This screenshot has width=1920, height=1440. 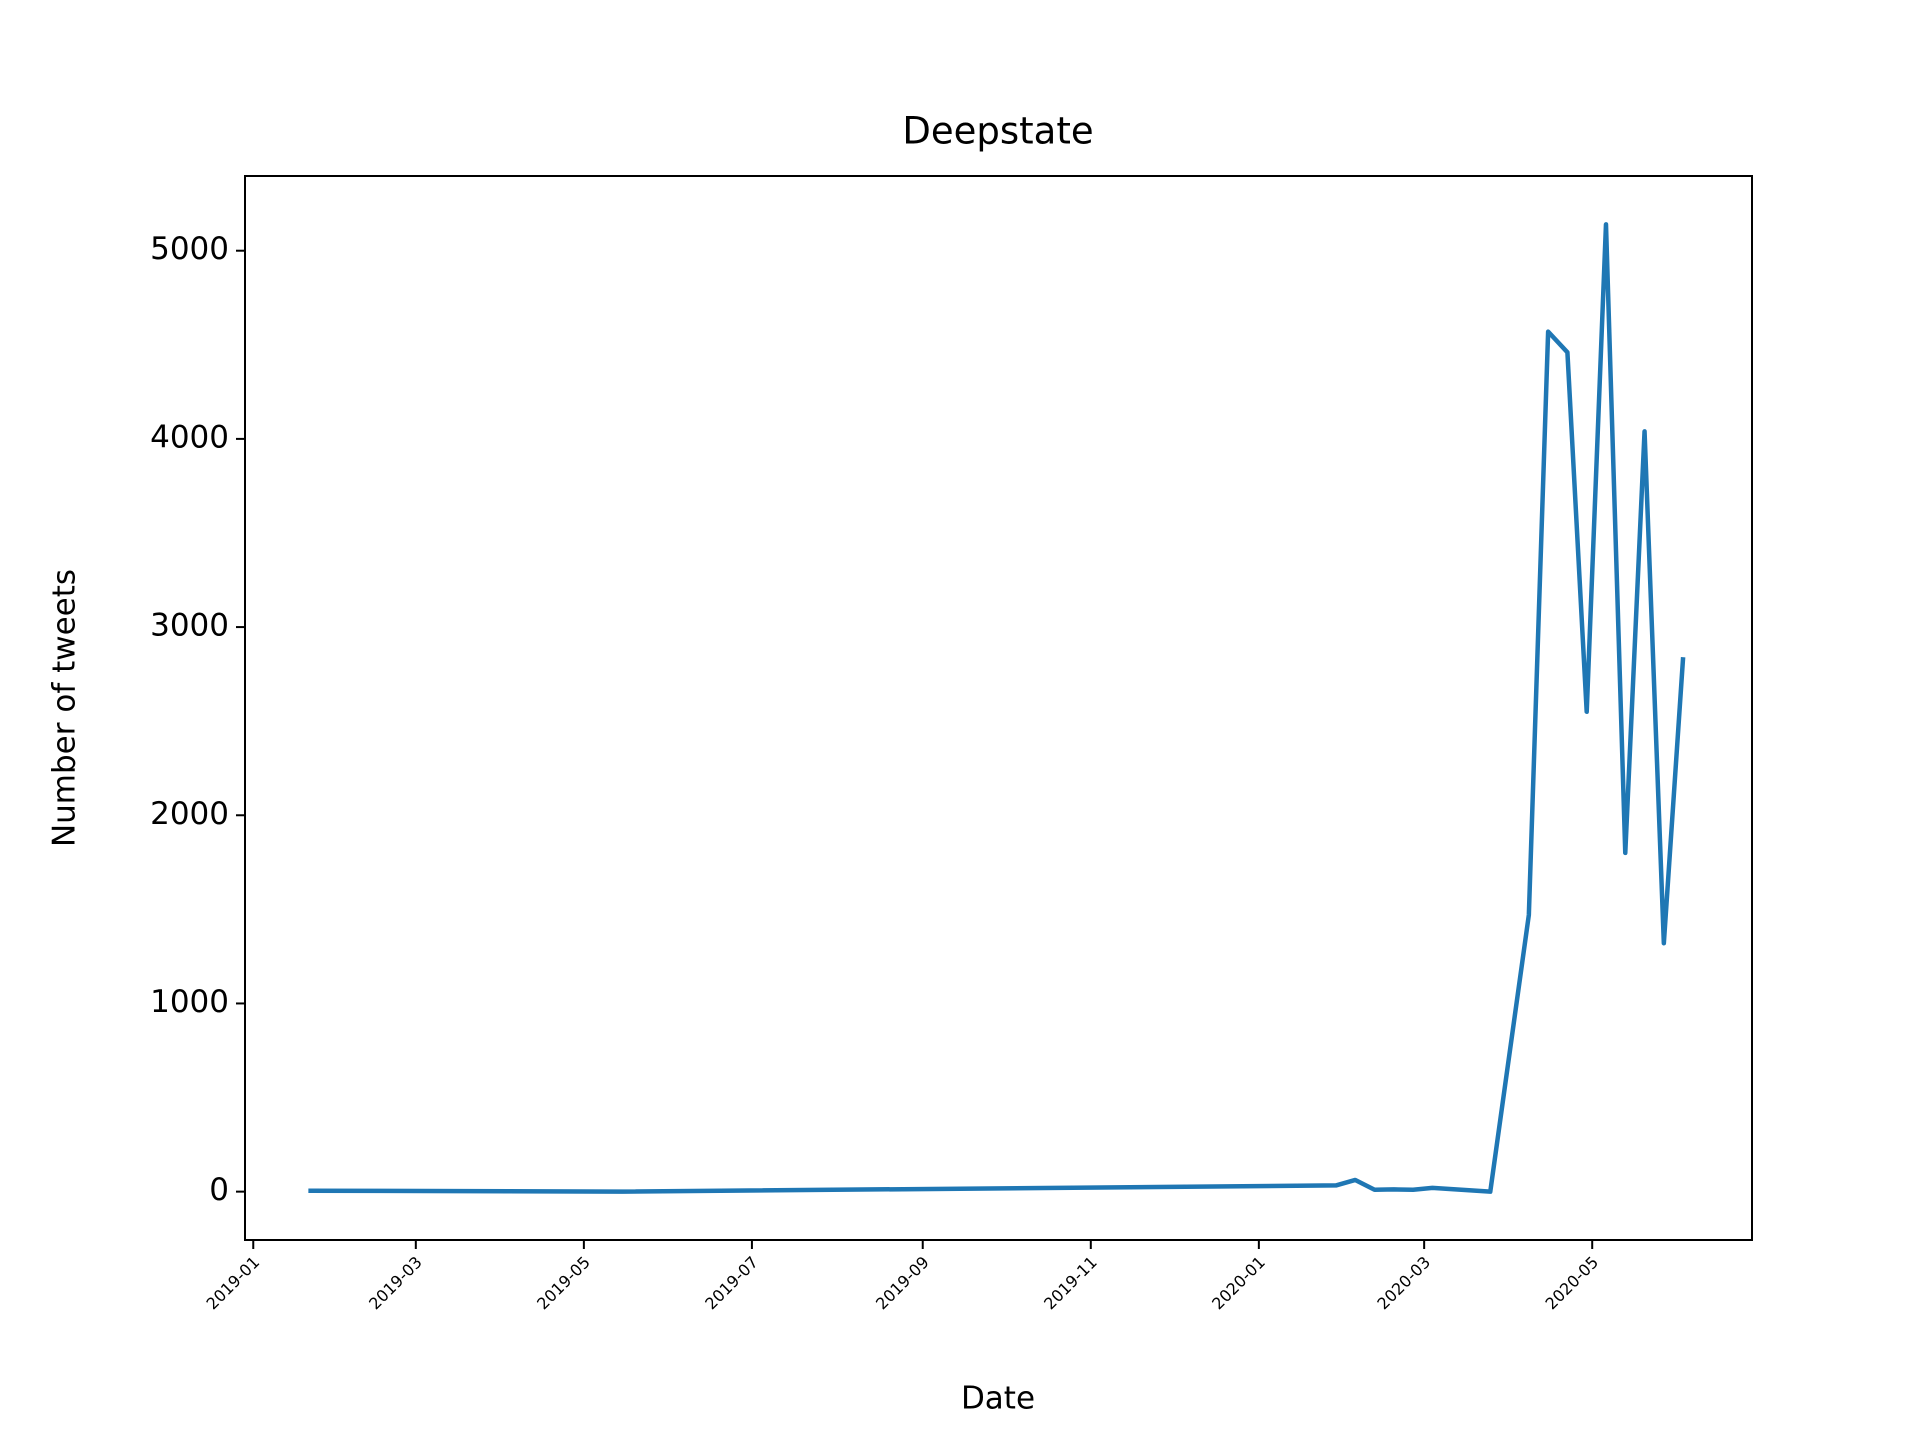 I want to click on y-tick-label: 0, so click(x=219, y=1190).